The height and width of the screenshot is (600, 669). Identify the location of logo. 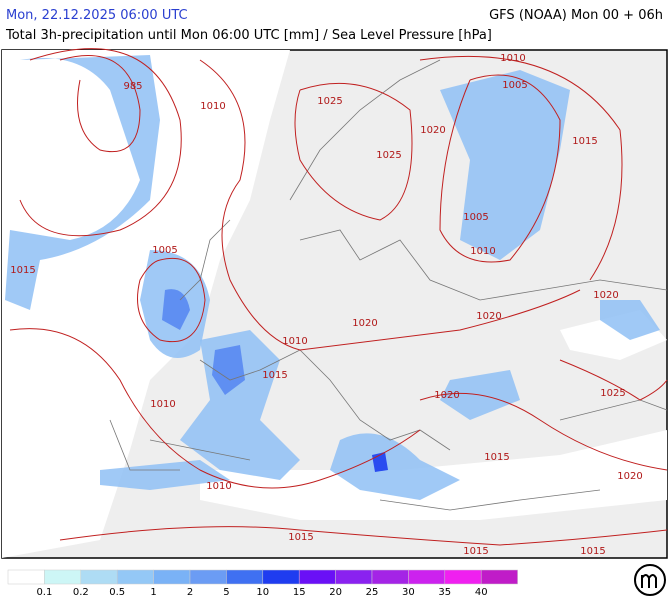
(650, 580).